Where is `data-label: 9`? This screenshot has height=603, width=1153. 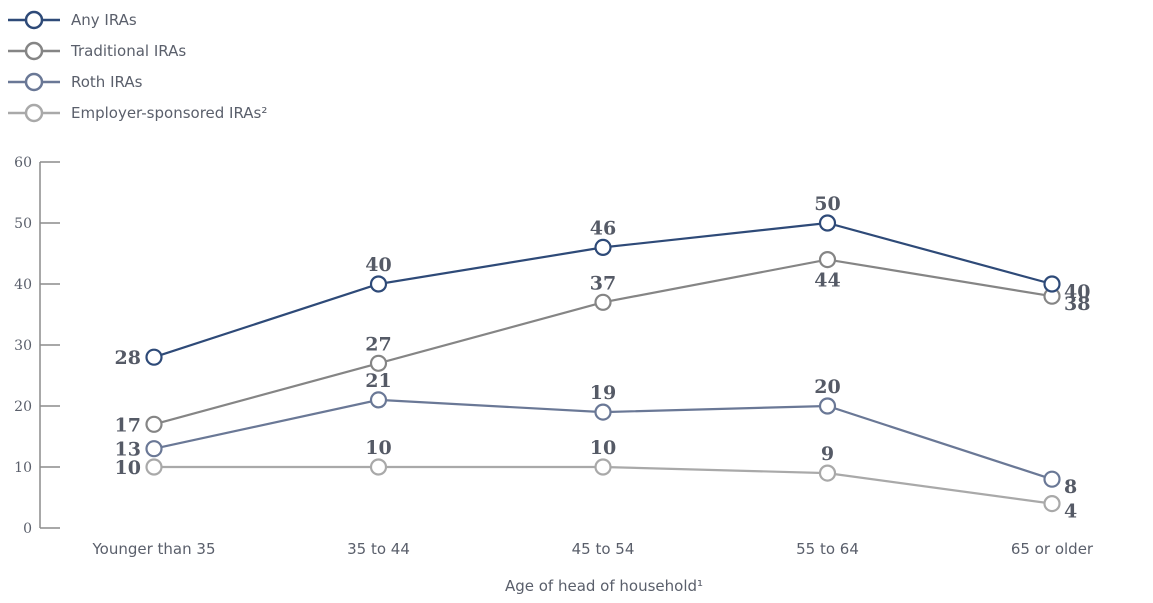 data-label: 9 is located at coordinates (827, 454).